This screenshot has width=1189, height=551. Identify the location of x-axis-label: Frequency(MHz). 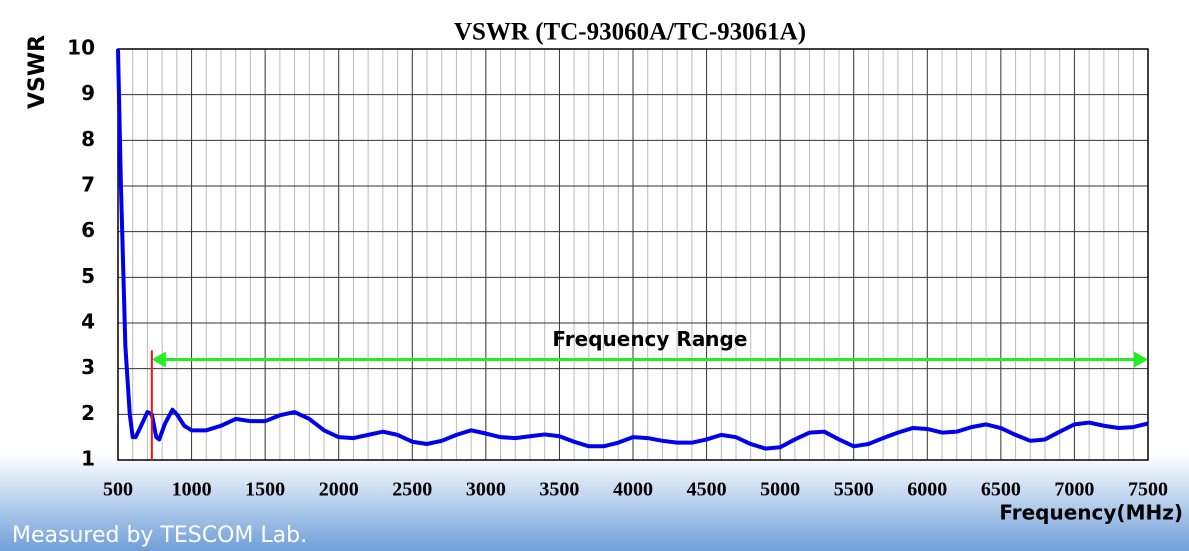
(1091, 513).